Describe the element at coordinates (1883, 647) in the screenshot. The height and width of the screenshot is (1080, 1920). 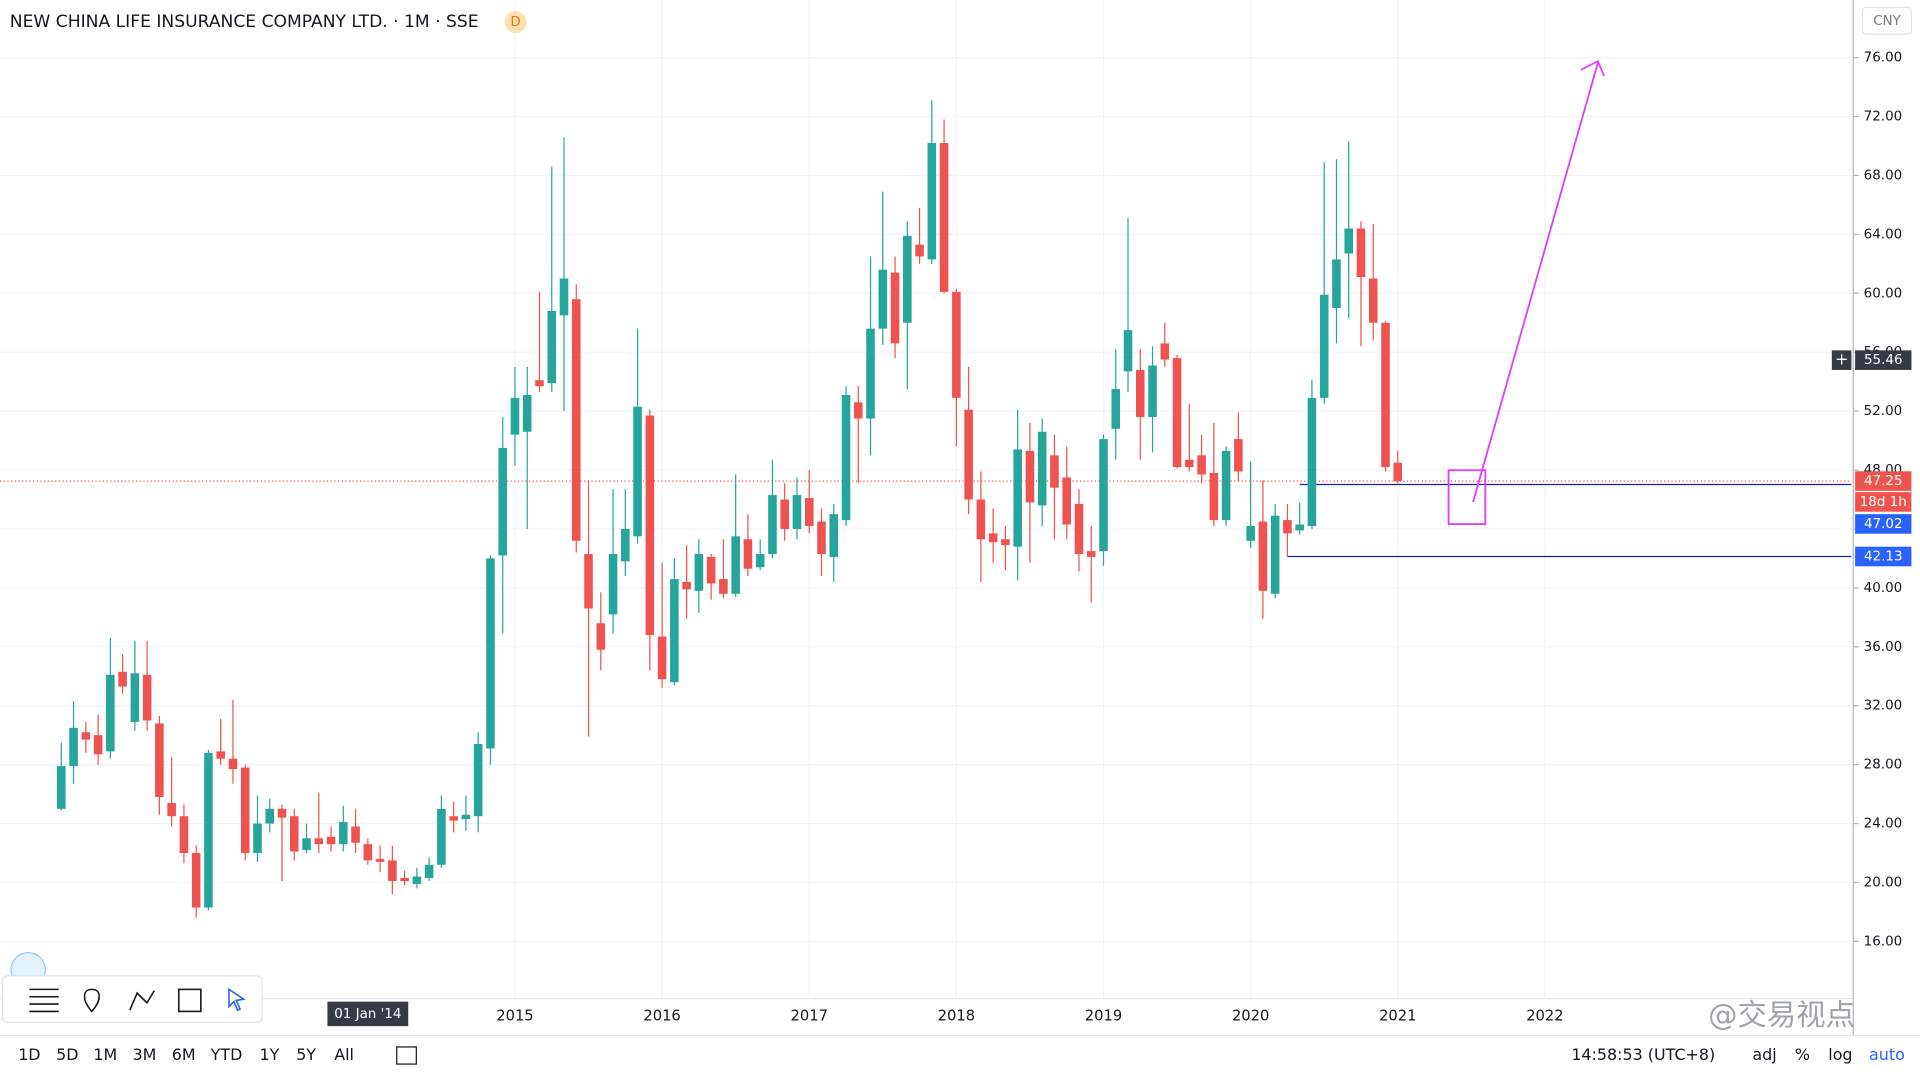
I see `y-tick-label: 36.00` at that location.